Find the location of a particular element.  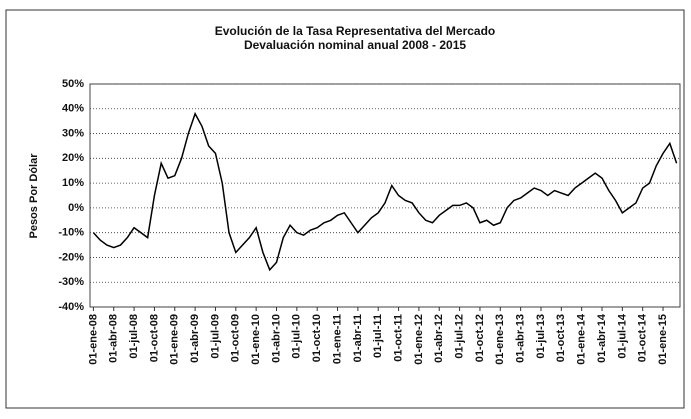

x-tick-label: 01-ene-13 is located at coordinates (500, 339).